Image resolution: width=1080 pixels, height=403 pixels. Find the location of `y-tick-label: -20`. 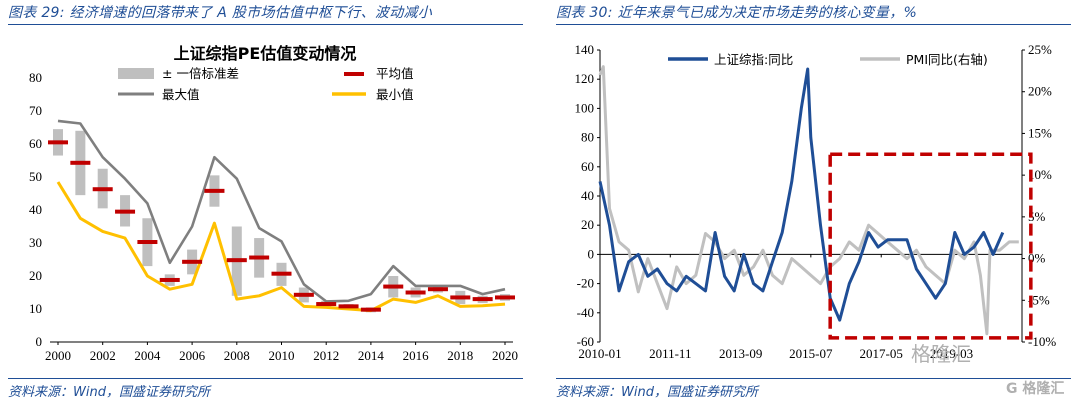

y-tick-label: -20 is located at coordinates (585, 283).